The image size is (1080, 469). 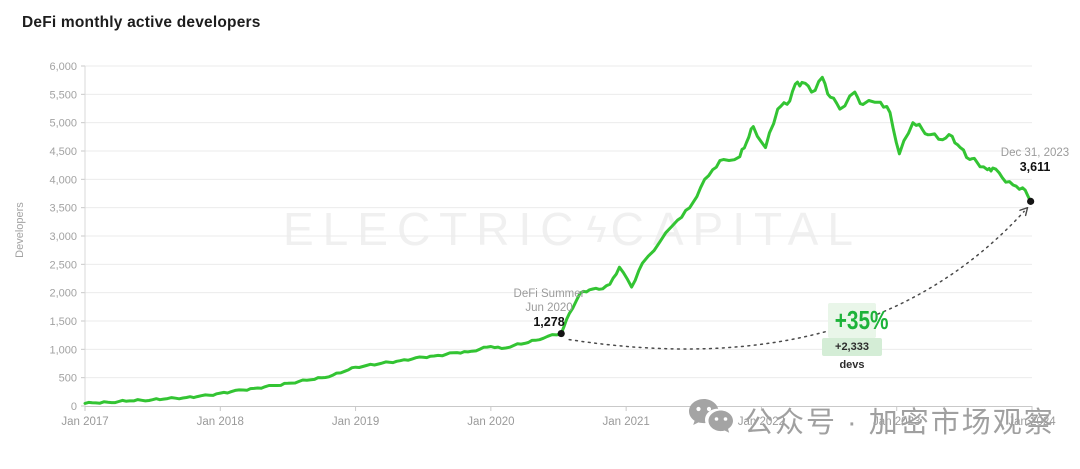 I want to click on svg-text: Jan 2017, so click(x=84, y=422).